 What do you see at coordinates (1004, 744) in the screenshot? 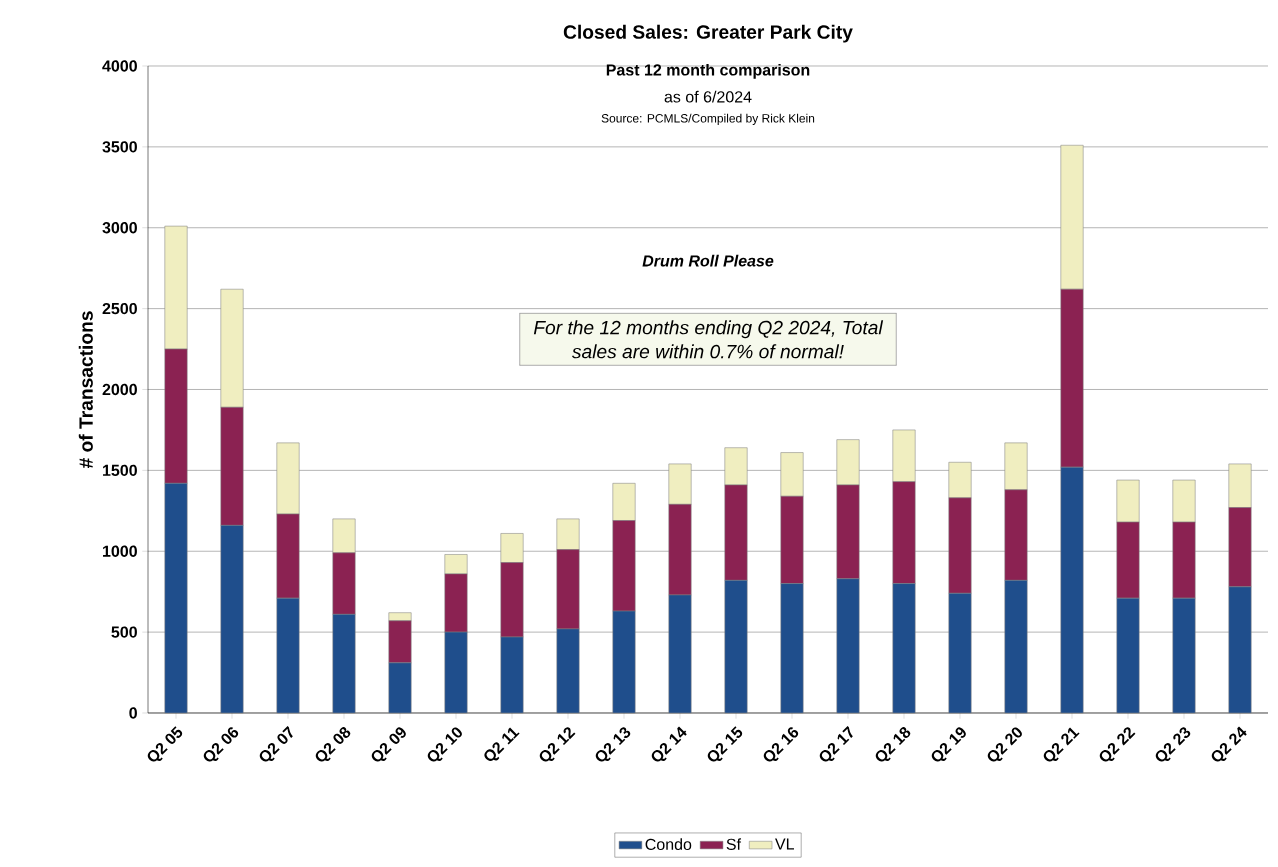
I see `x-tick-label: Q2 20` at bounding box center [1004, 744].